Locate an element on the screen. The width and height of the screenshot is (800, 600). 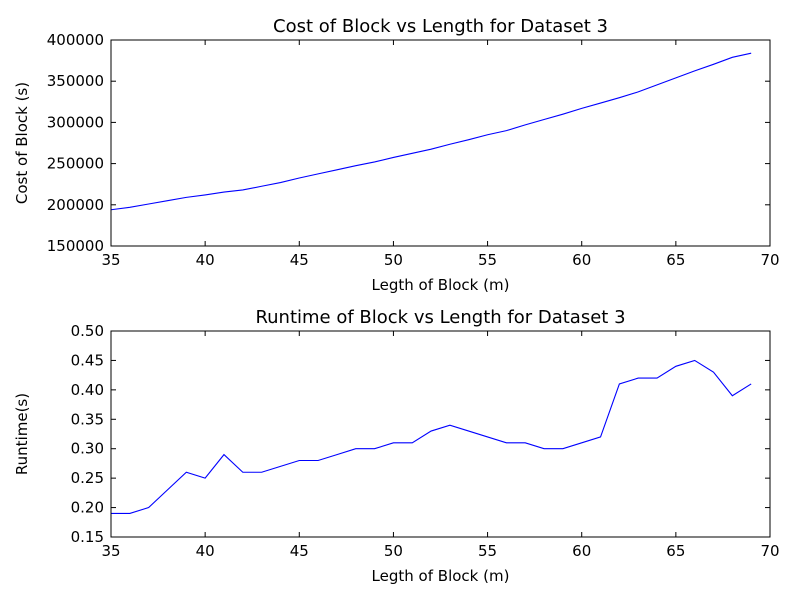
y-tick-label: 0.35 is located at coordinates (87, 419).